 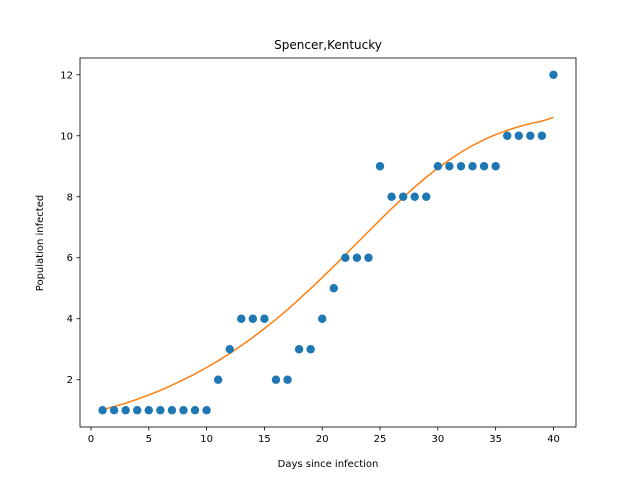 What do you see at coordinates (380, 439) in the screenshot?
I see `x-tick-label: 25` at bounding box center [380, 439].